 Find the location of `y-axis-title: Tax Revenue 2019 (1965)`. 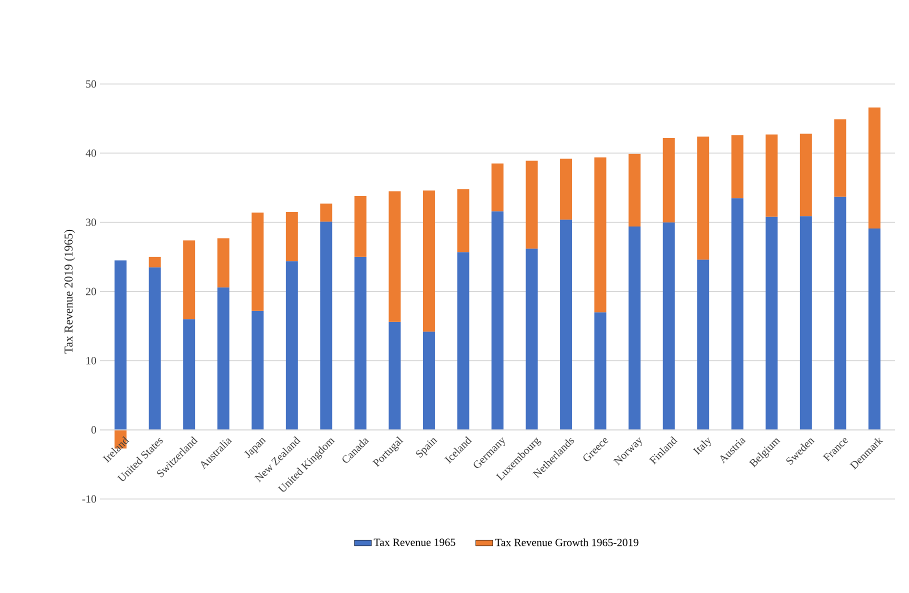

y-axis-title: Tax Revenue 2019 (1965) is located at coordinates (70, 292).